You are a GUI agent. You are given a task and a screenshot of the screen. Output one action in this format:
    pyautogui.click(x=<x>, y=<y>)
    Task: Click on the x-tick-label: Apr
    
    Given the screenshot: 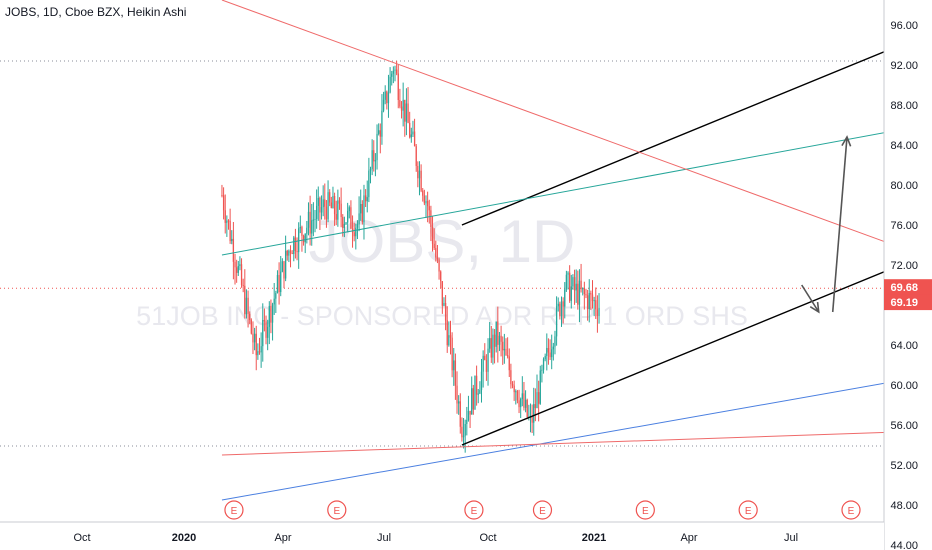 What is the action you would take?
    pyautogui.click(x=688, y=538)
    